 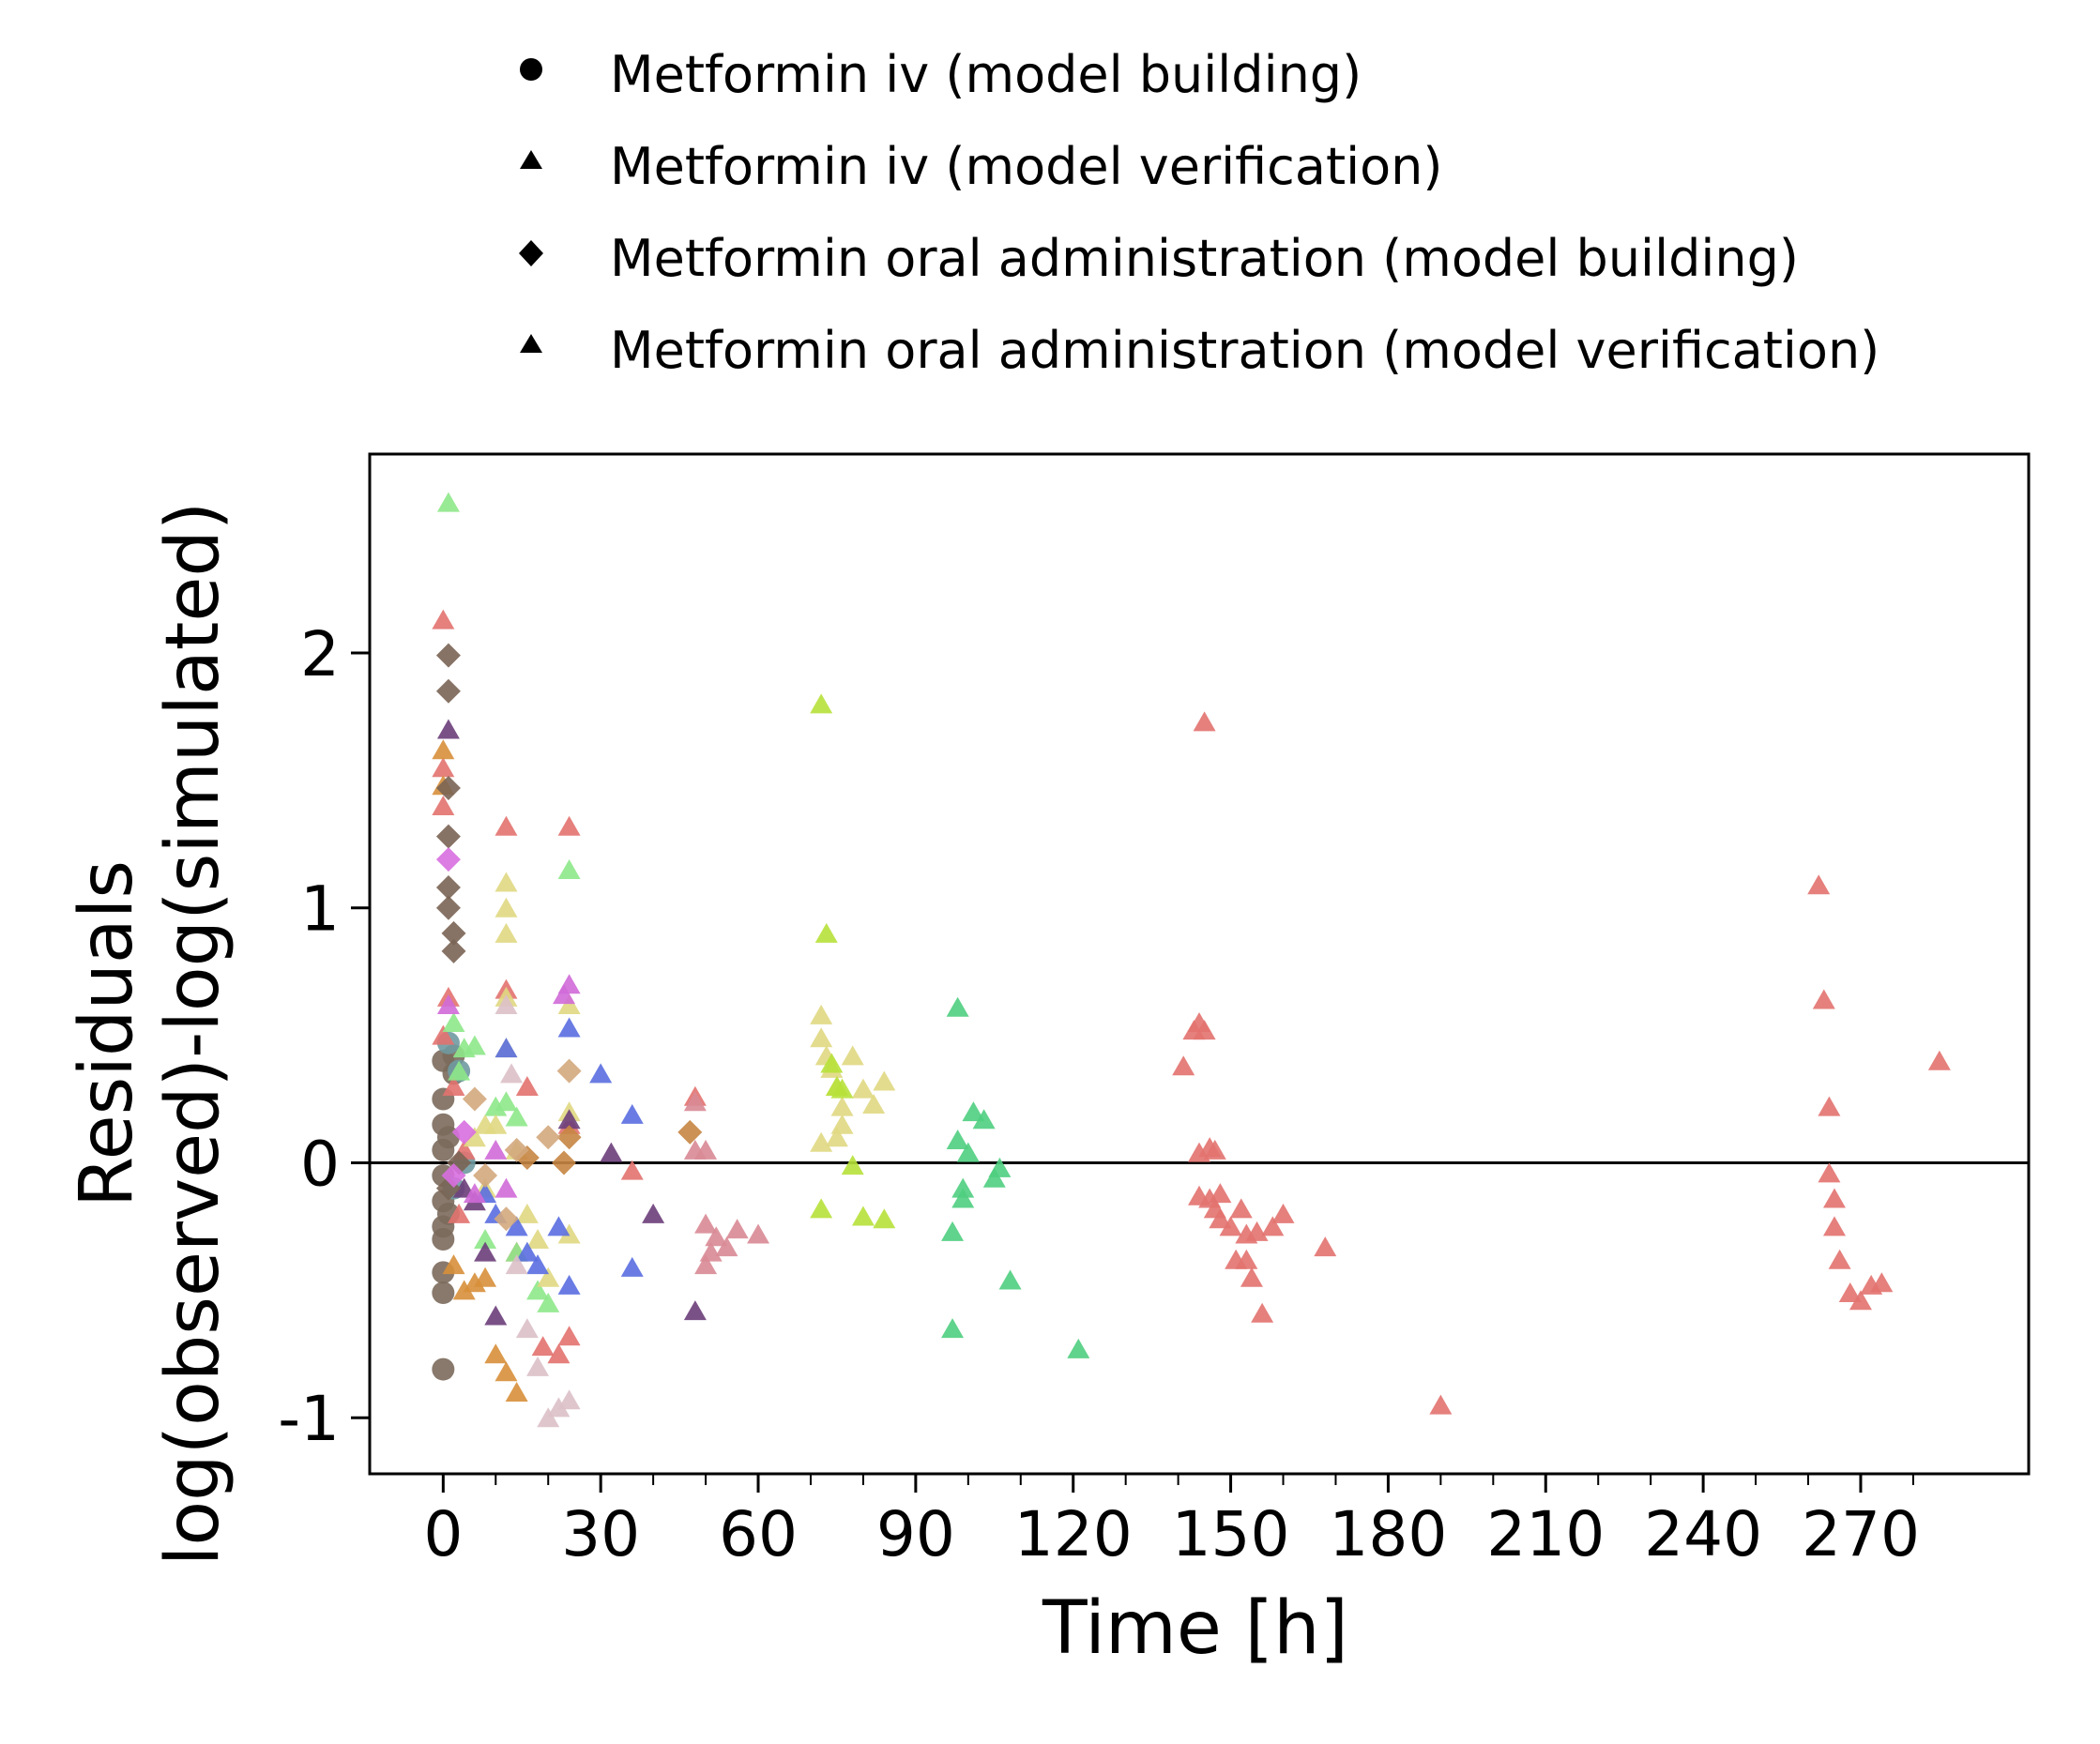 What do you see at coordinates (193, 1034) in the screenshot?
I see `y-axis-title-line2: log(observed)-log(simulated)` at bounding box center [193, 1034].